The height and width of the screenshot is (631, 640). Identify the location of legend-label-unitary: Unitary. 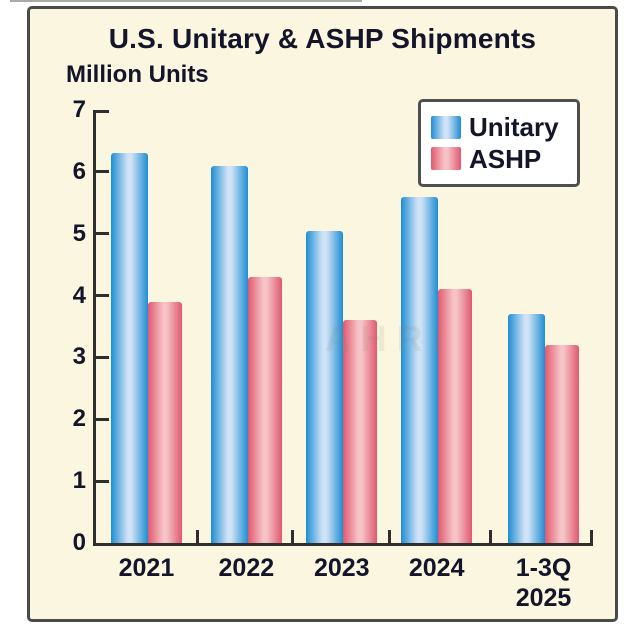
(514, 127).